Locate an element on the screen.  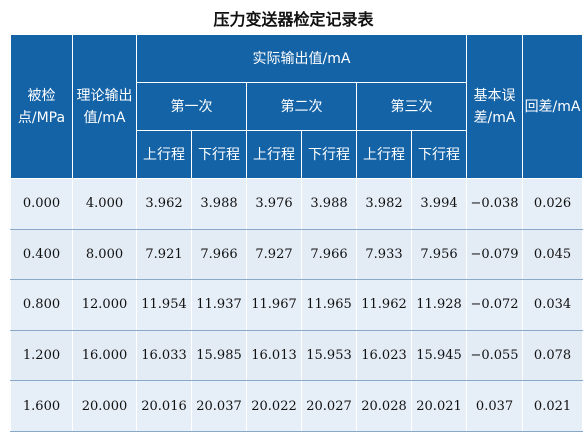
theory-cell: 4.000 is located at coordinates (104, 204).